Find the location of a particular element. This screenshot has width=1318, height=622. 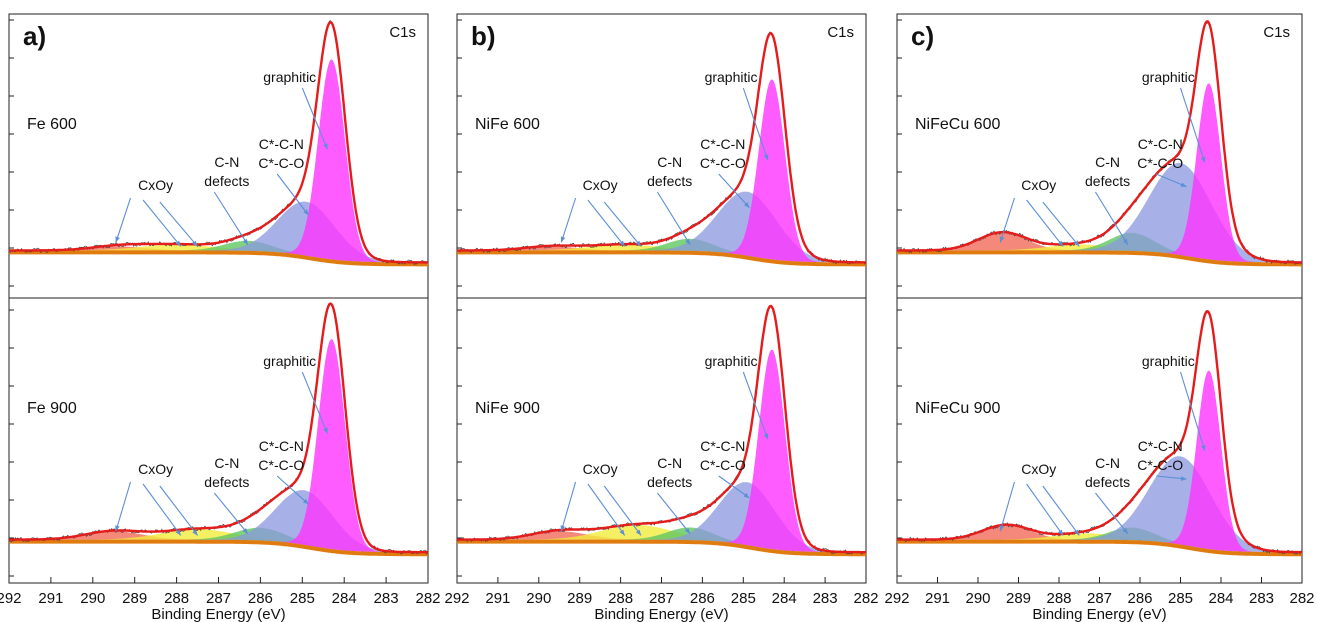

x-tick-label: 283 is located at coordinates (825, 598).